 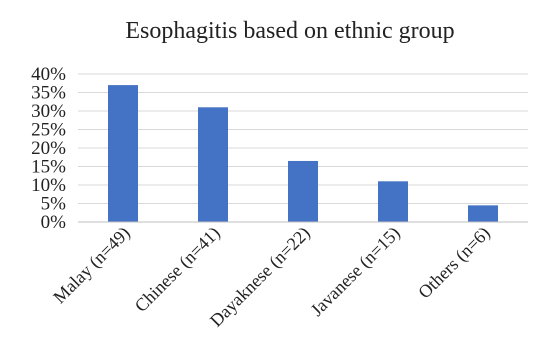 What do you see at coordinates (48, 93) in the screenshot?
I see `y-tick-label: 35%` at bounding box center [48, 93].